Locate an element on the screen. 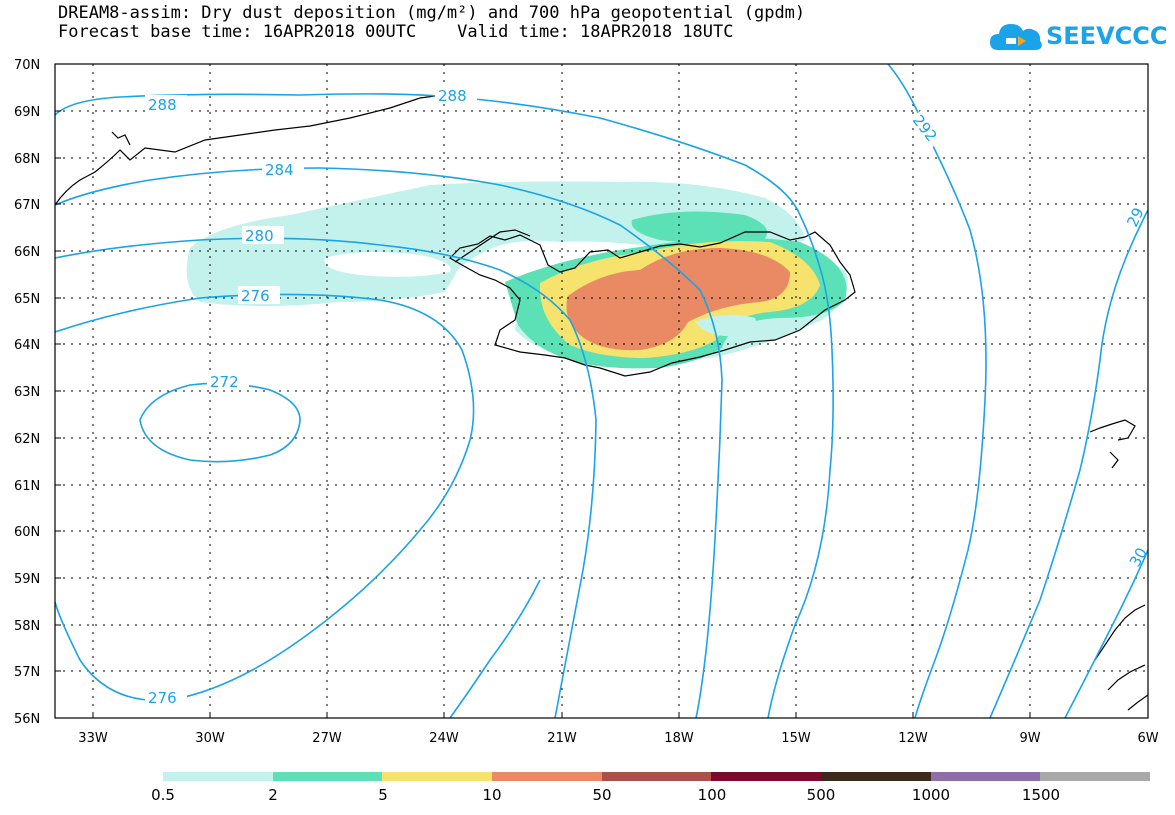 This screenshot has height=815, width=1175. dust-layer is located at coordinates (517, 275).